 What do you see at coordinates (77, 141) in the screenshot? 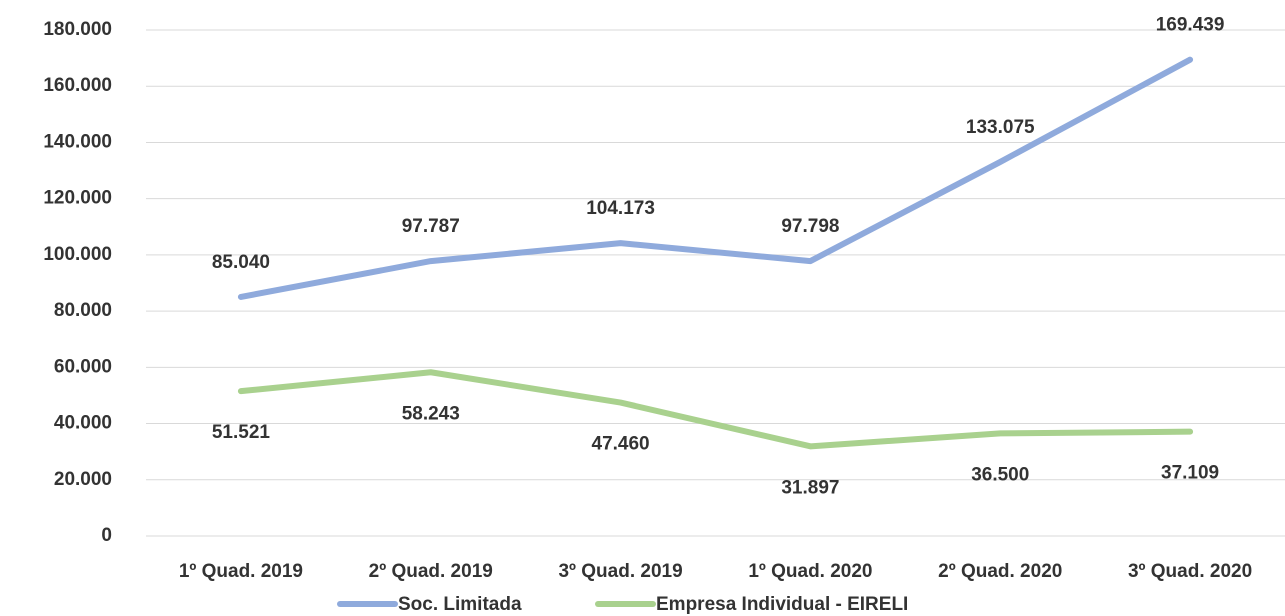
I see `y-tick-label: 140.000` at bounding box center [77, 141].